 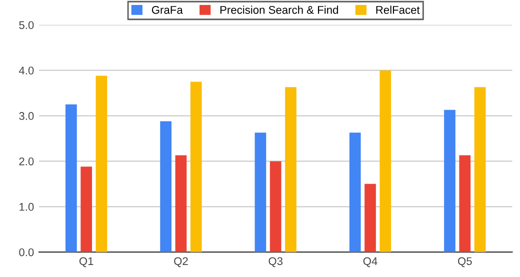 What do you see at coordinates (370, 262) in the screenshot?
I see `x-tick-label: Q4` at bounding box center [370, 262].